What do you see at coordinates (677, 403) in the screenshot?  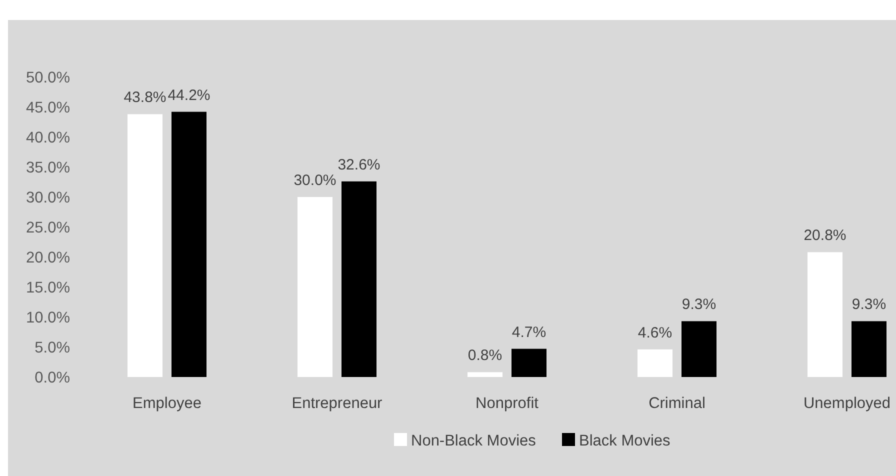 I see `x-tick-label: Criminal` at bounding box center [677, 403].